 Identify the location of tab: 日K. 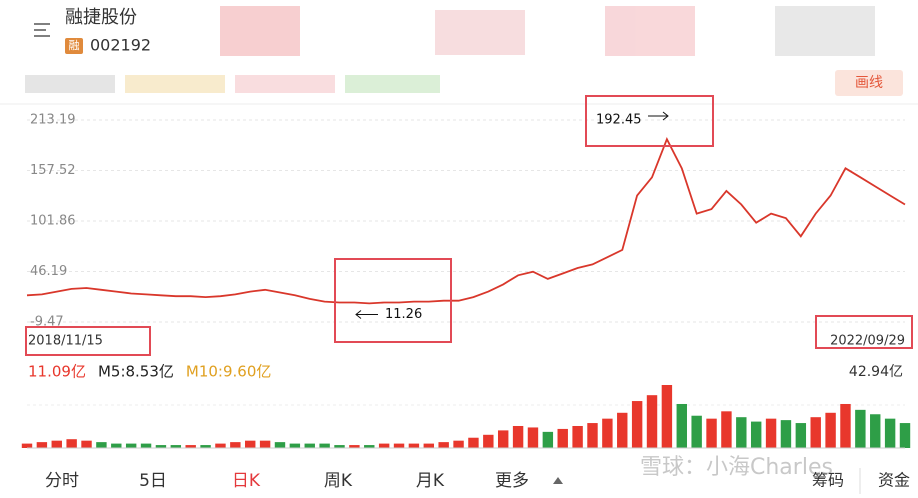
(246, 481).